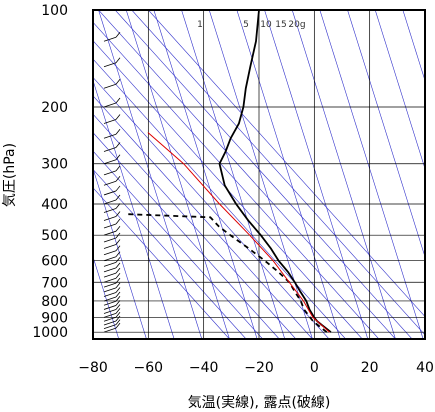 This screenshot has width=435, height=412. Describe the element at coordinates (54, 165) in the screenshot. I see `y-tick-label: 300` at that location.